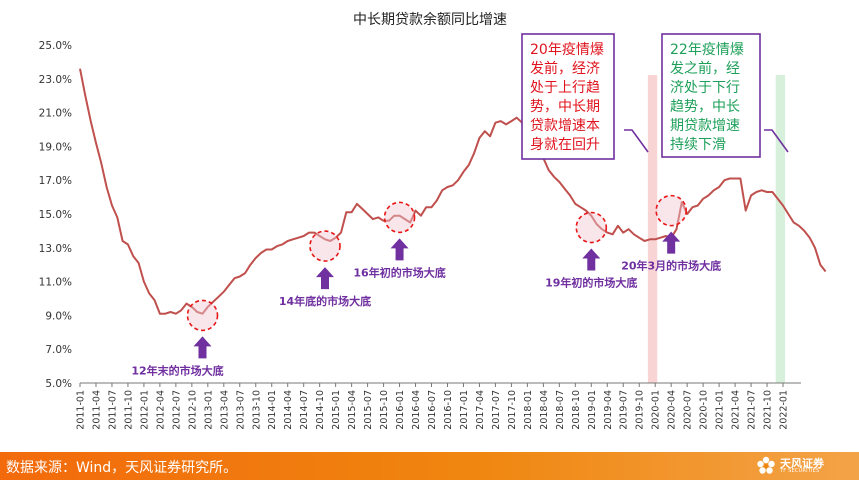  I want to click on y-tick-label: 9.0%, so click(58, 316).